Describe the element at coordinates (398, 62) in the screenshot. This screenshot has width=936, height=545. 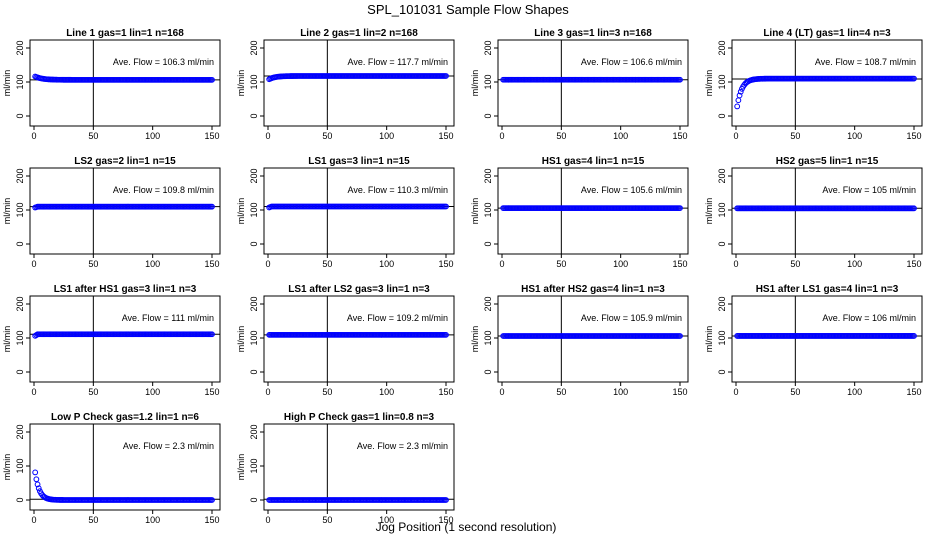
I see `average-flow-annotation: Ave. Flow = 117.7 ml/min` at that location.